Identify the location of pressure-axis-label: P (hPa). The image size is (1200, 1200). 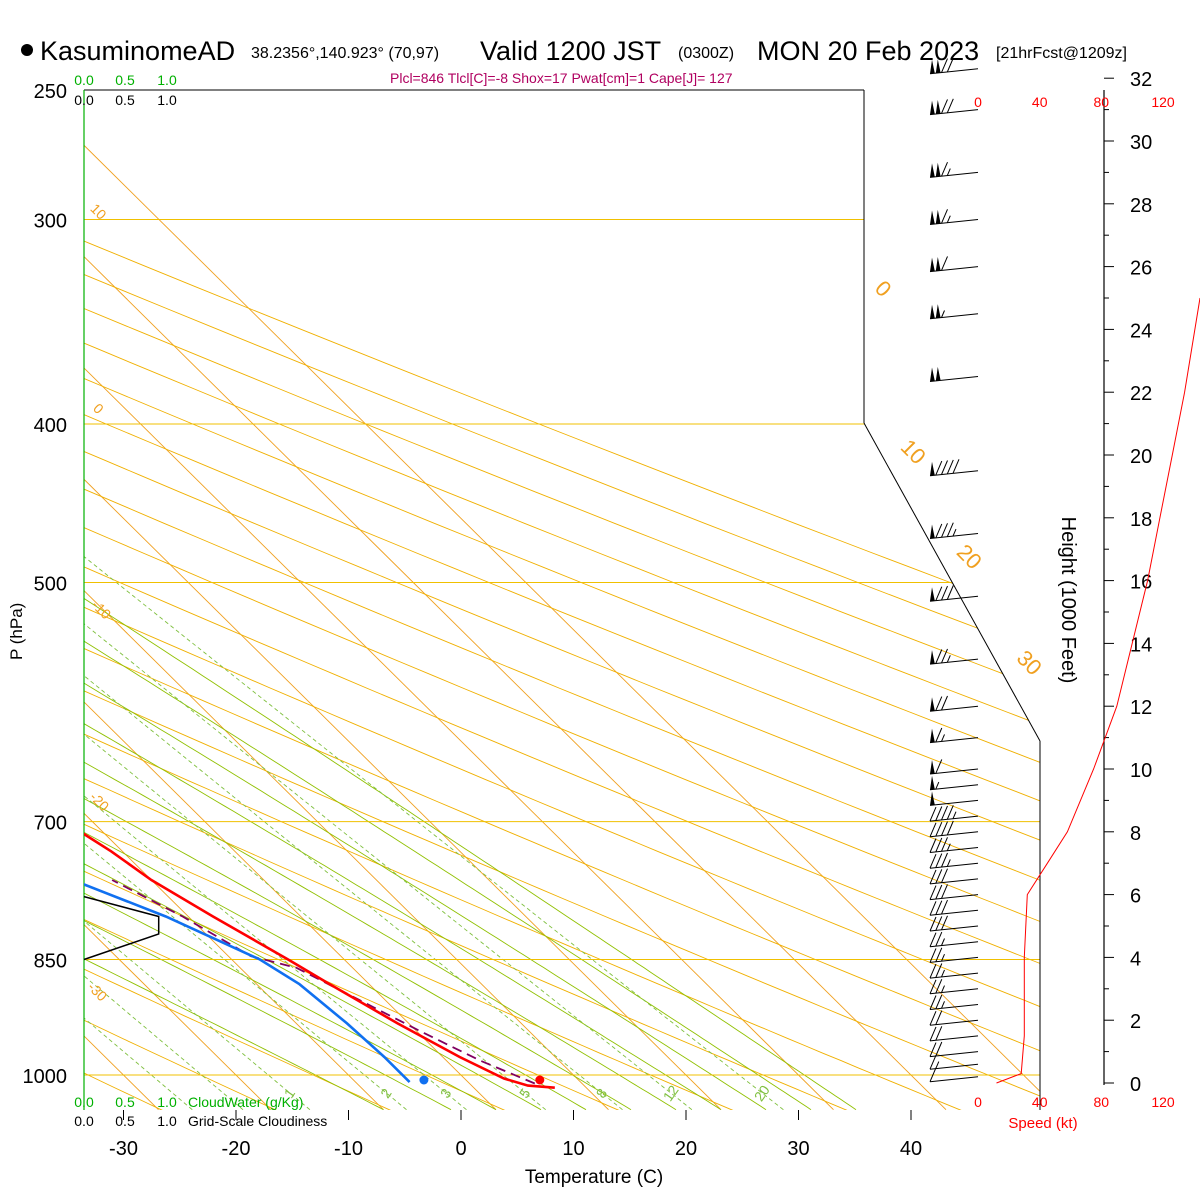
(16, 631).